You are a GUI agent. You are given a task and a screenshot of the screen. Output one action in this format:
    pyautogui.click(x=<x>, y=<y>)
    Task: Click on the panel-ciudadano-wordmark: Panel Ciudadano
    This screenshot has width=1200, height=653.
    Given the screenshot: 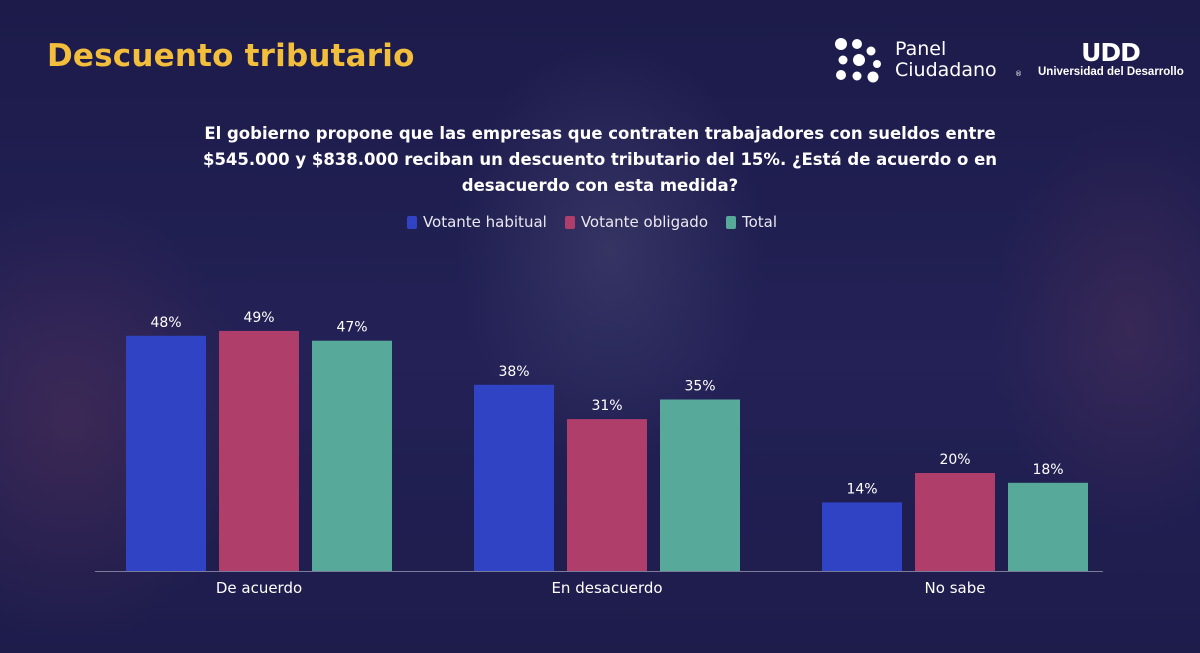 What is the action you would take?
    pyautogui.click(x=946, y=60)
    